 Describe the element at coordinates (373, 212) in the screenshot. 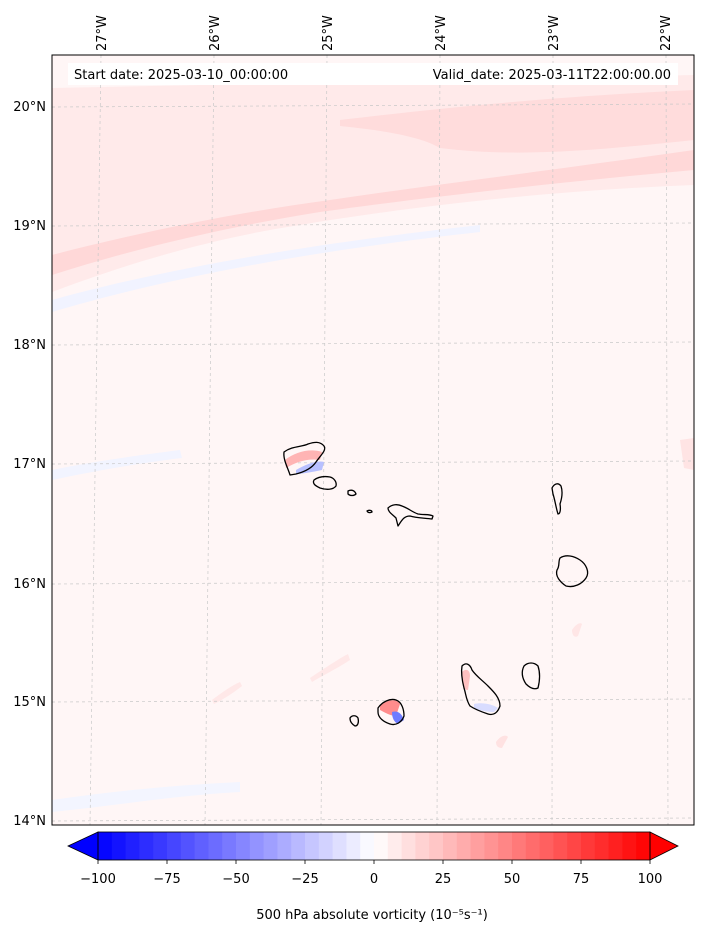

I see `vorticity-band-mid` at that location.